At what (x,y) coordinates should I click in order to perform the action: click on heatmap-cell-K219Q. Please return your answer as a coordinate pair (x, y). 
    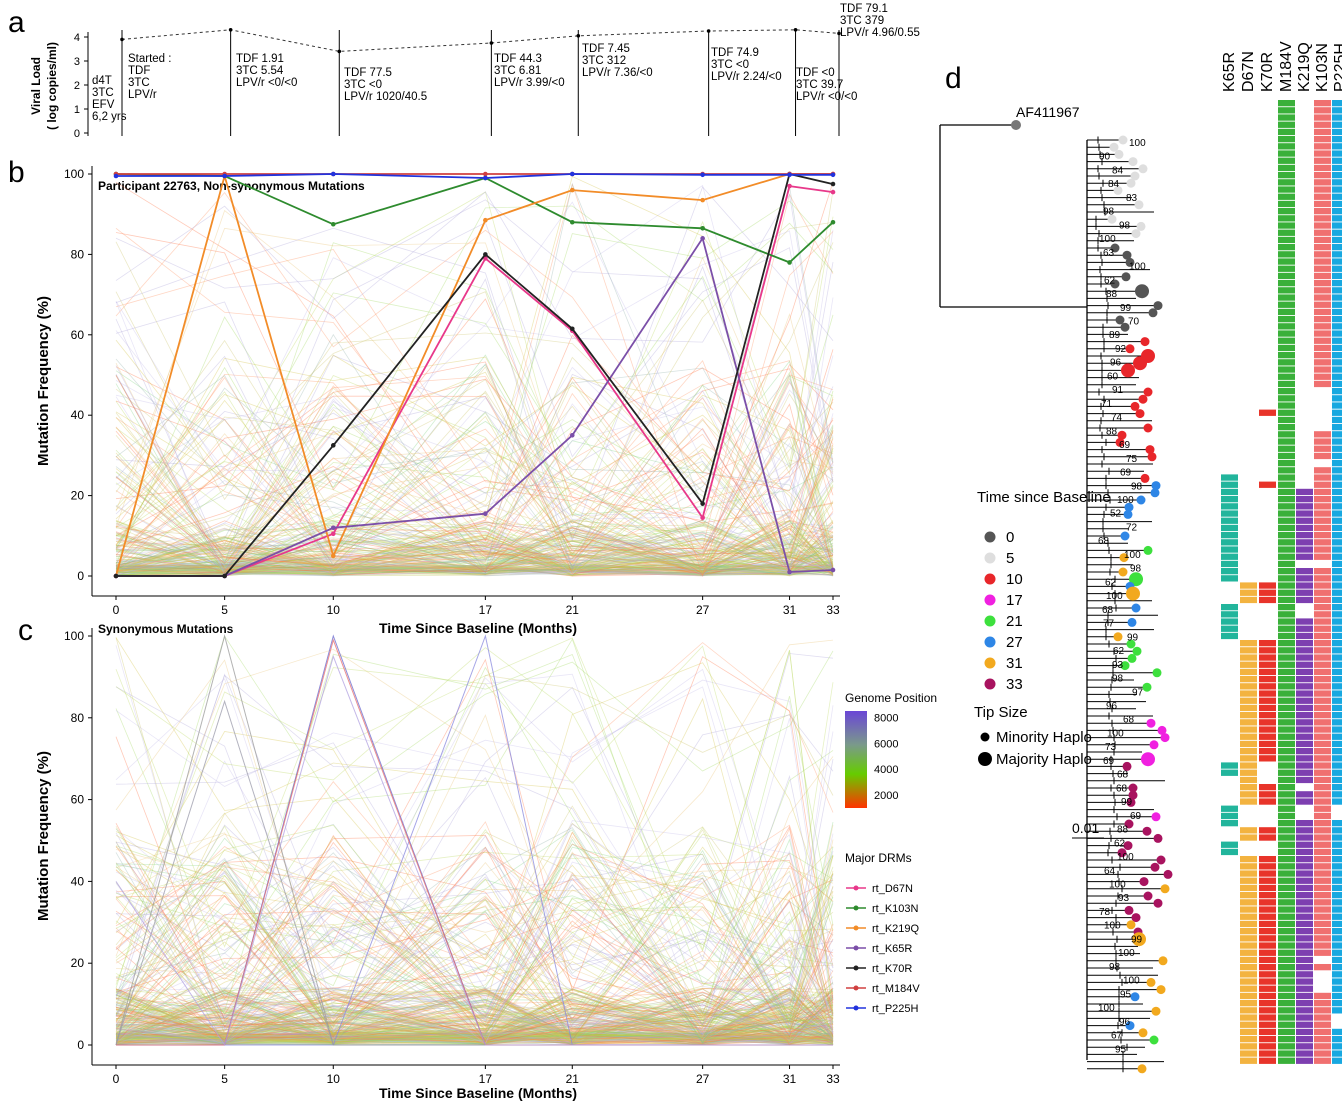
    Looking at the image, I should click on (1304, 794).